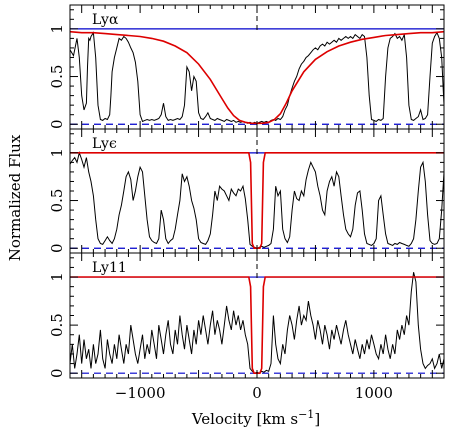 This screenshot has height=438, width=463. Describe the element at coordinates (104, 144) in the screenshot. I see `panel-label: Lyϵ` at that location.